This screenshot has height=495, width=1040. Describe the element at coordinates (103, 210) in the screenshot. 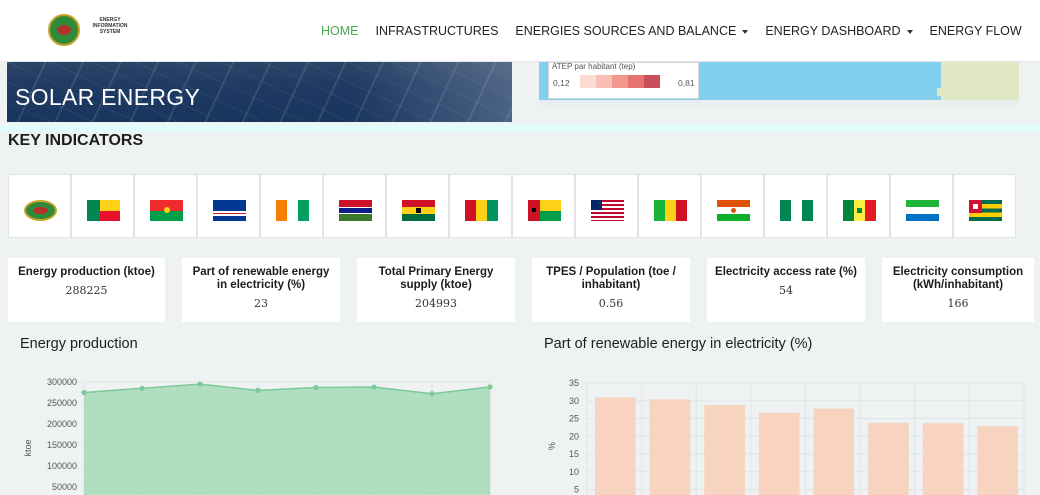

I see `benin-flag-icon` at that location.